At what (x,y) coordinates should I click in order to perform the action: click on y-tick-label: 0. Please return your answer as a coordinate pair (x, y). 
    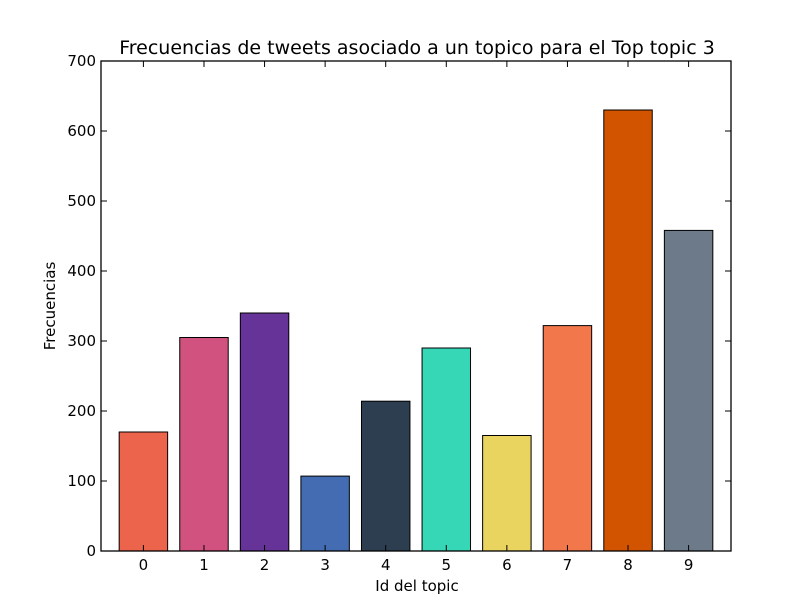
    Looking at the image, I should click on (91, 551).